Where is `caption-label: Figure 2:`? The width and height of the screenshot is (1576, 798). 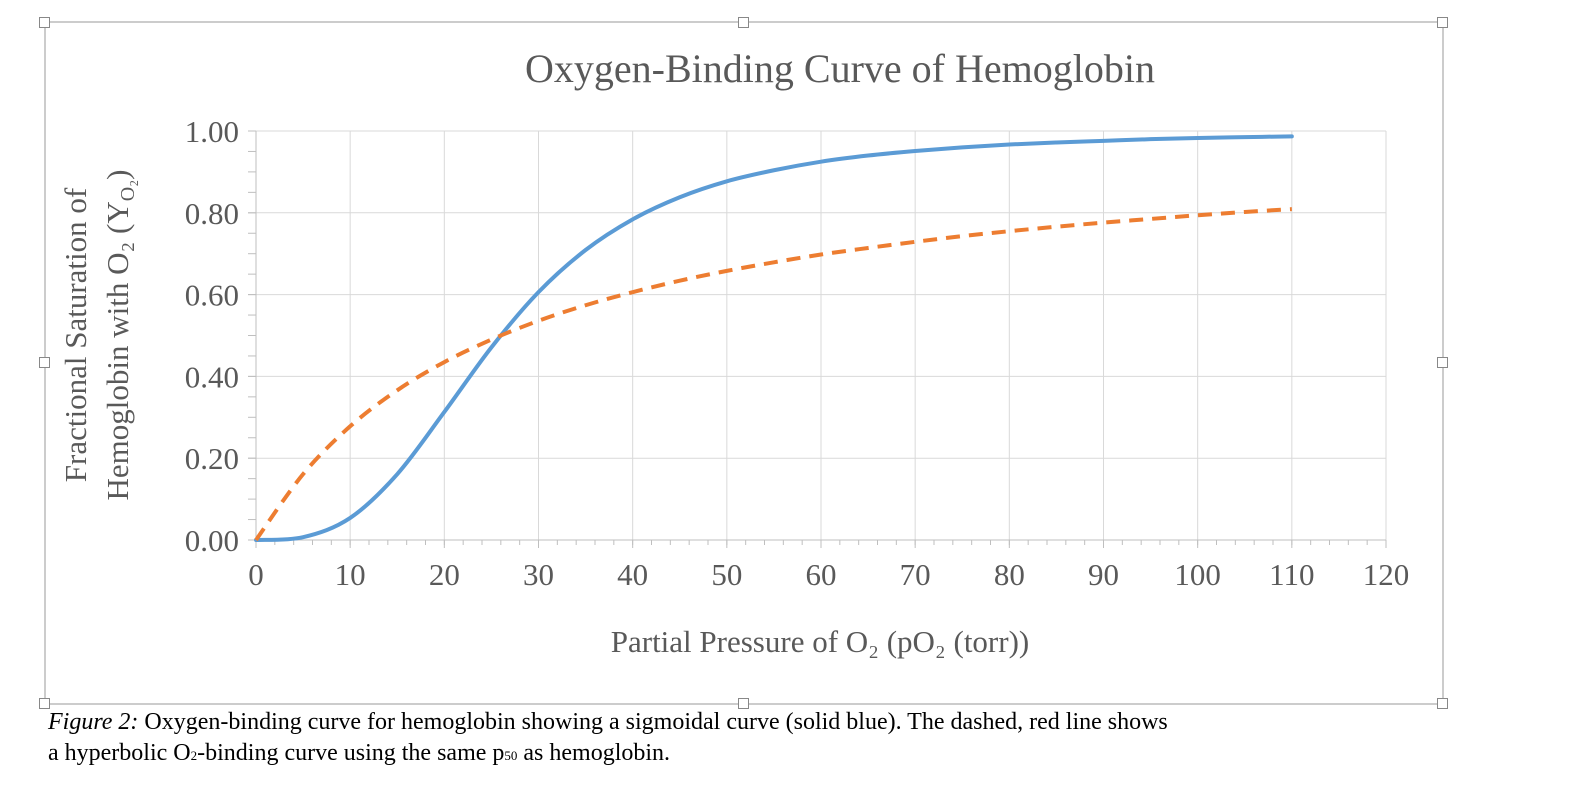
caption-label: Figure 2: is located at coordinates (93, 722).